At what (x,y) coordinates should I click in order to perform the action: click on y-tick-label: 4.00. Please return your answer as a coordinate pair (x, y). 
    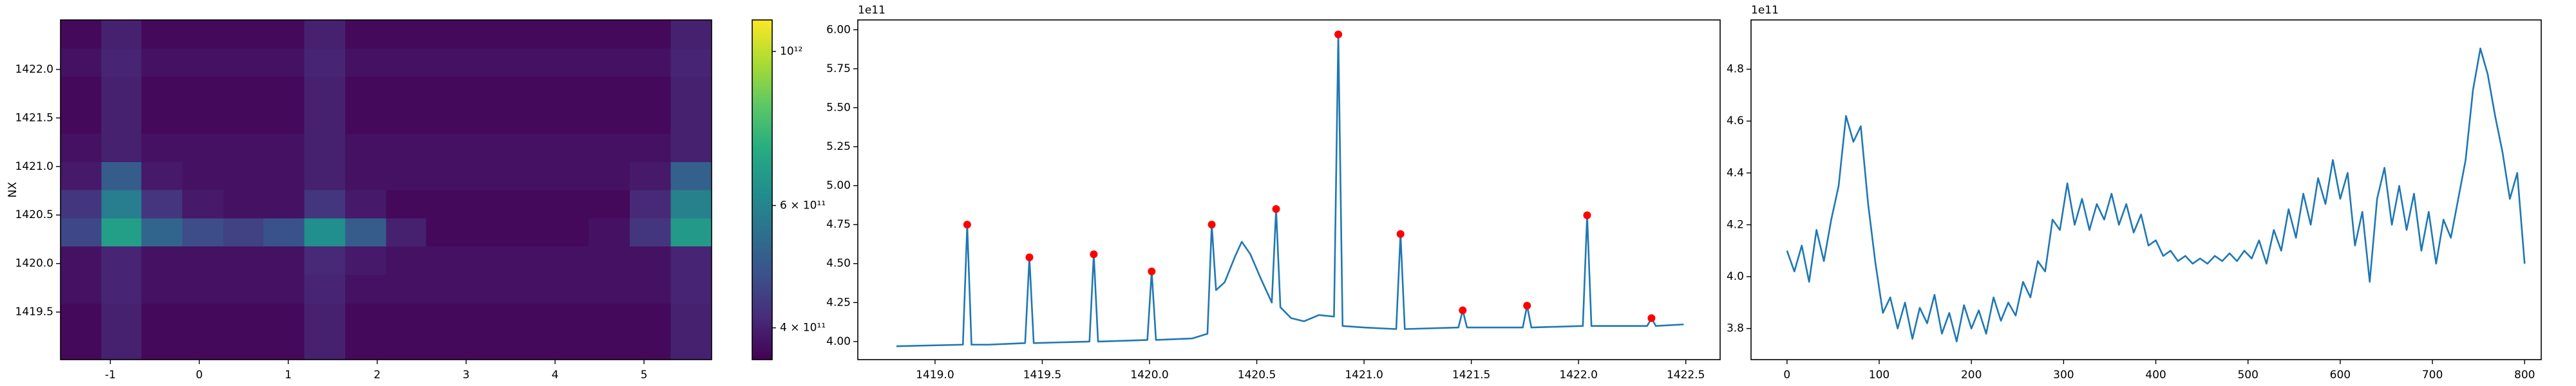
    Looking at the image, I should click on (839, 341).